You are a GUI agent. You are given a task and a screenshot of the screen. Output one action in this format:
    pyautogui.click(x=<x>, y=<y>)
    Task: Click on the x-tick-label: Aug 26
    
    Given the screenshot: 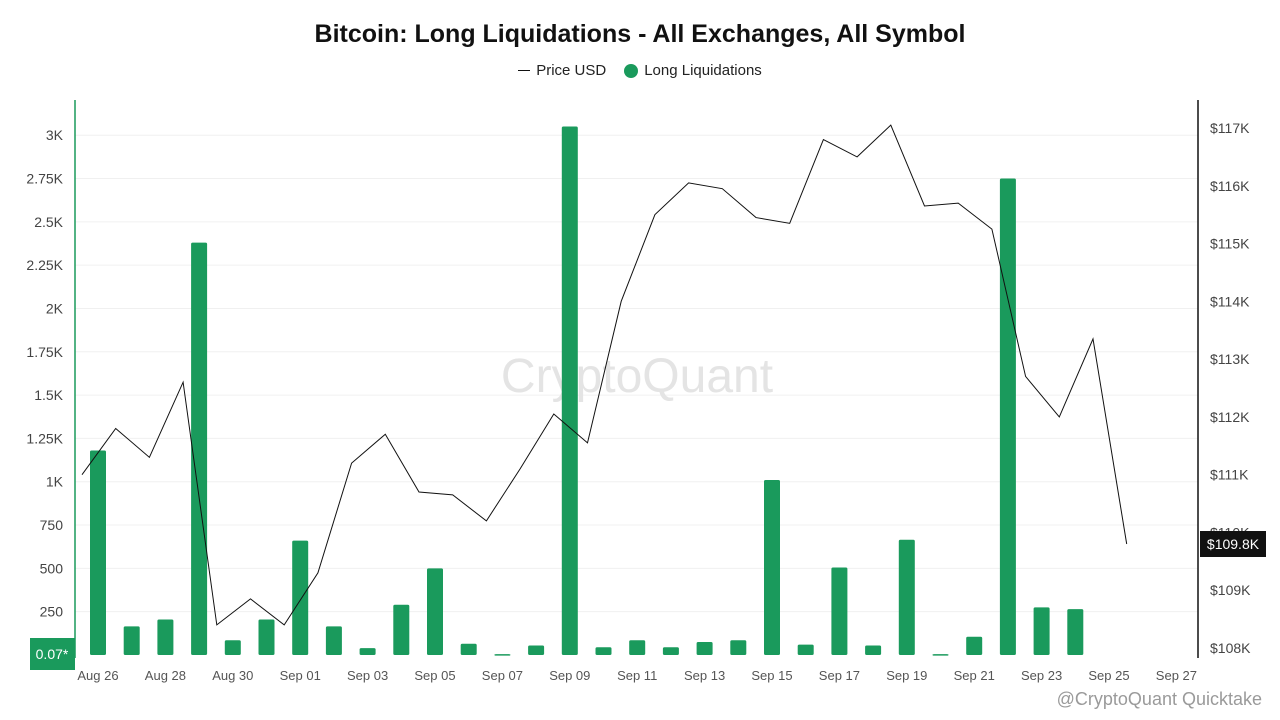 What is the action you would take?
    pyautogui.click(x=97, y=675)
    